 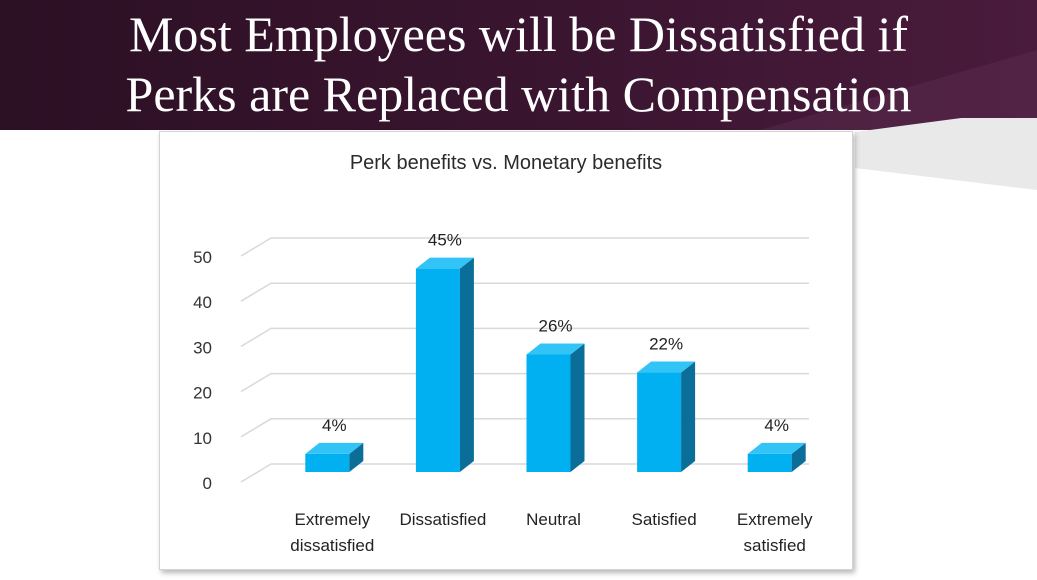 I want to click on y-tick-label: 20, so click(x=202, y=393).